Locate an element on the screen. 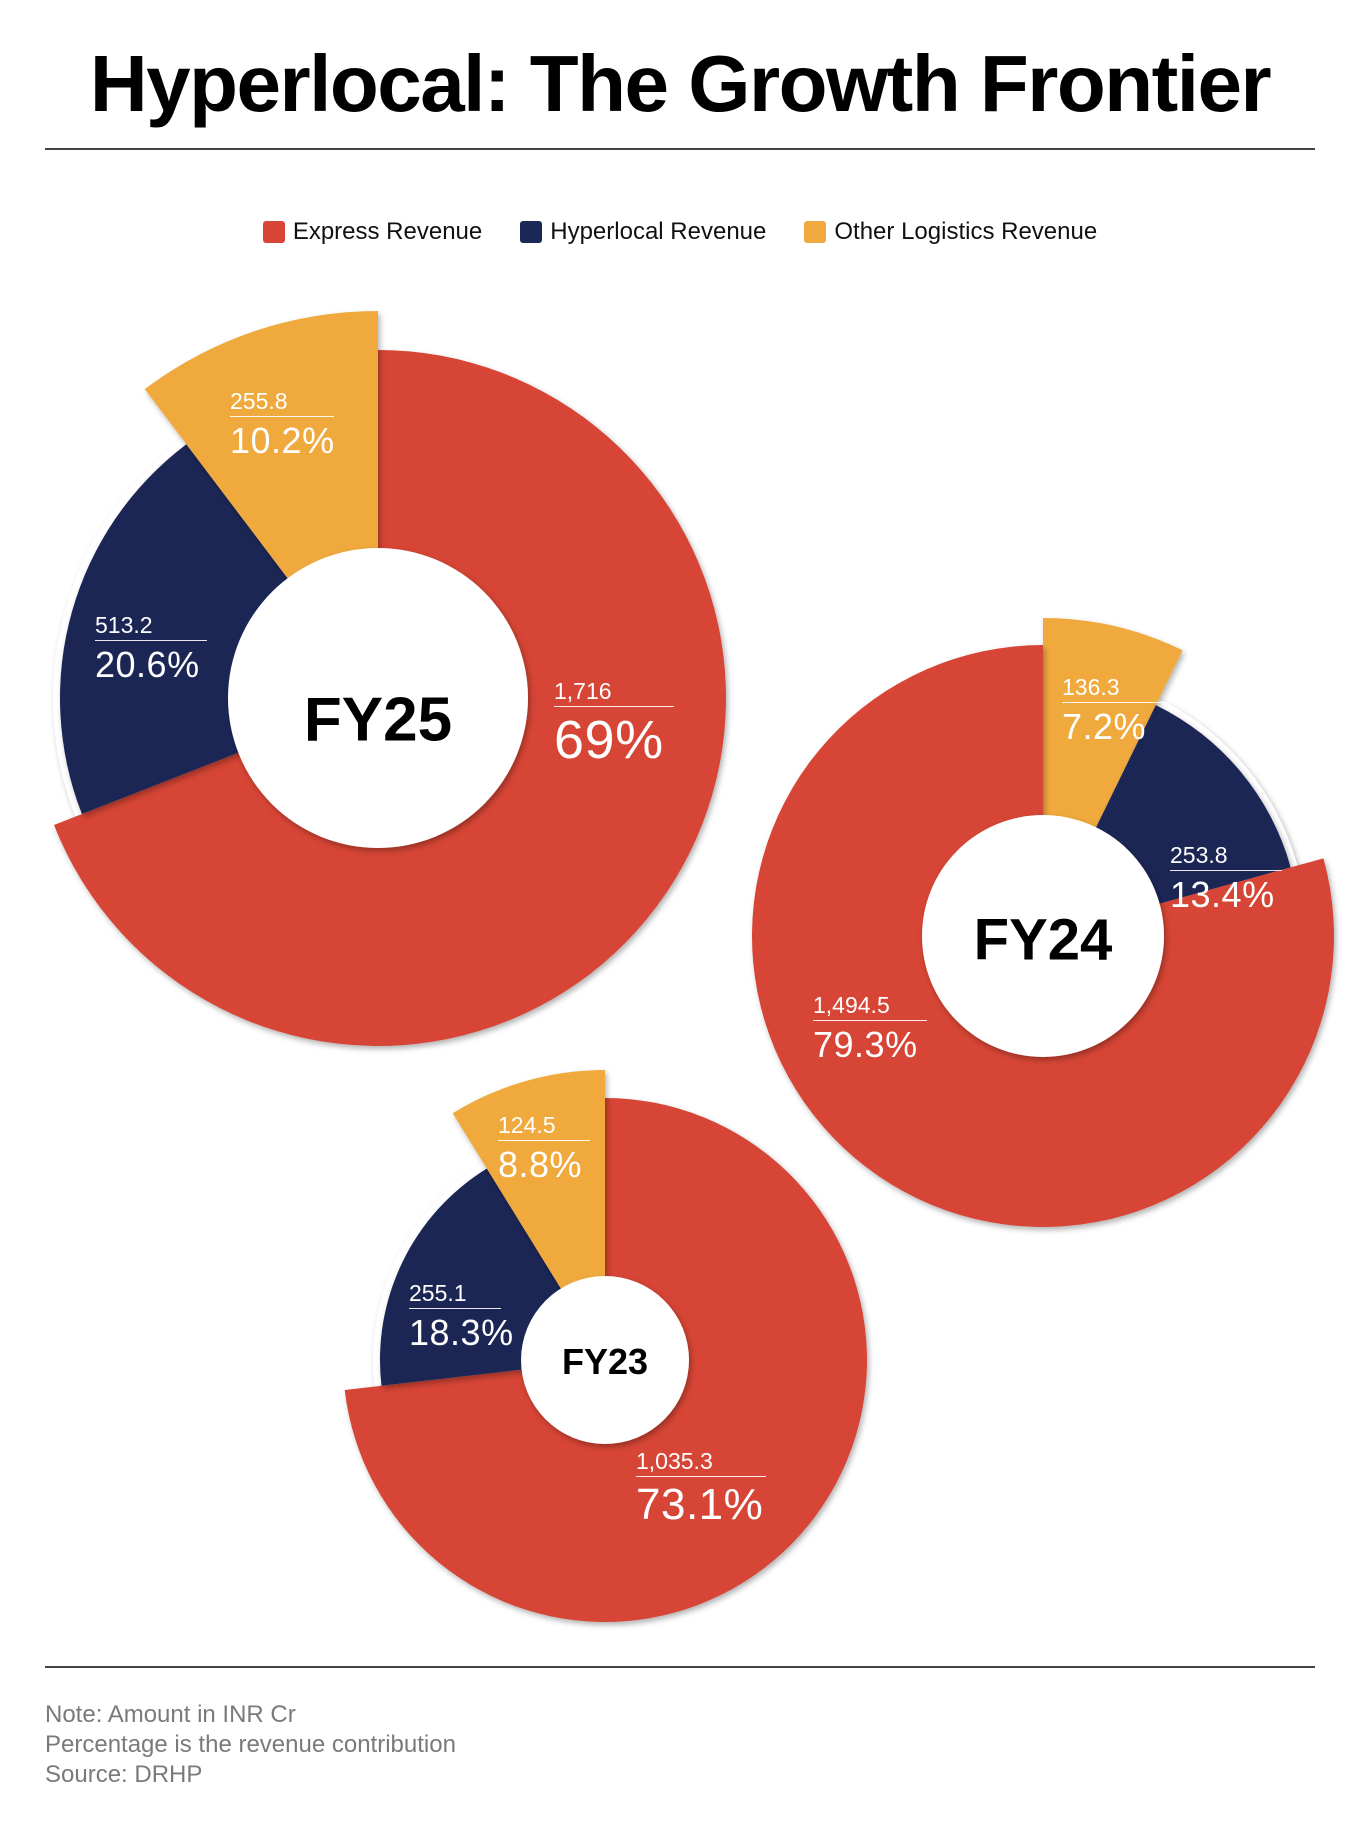 Image resolution: width=1360 pixels, height=1829 pixels. fy25-other-label: 255.8 10.2% is located at coordinates (282, 424).